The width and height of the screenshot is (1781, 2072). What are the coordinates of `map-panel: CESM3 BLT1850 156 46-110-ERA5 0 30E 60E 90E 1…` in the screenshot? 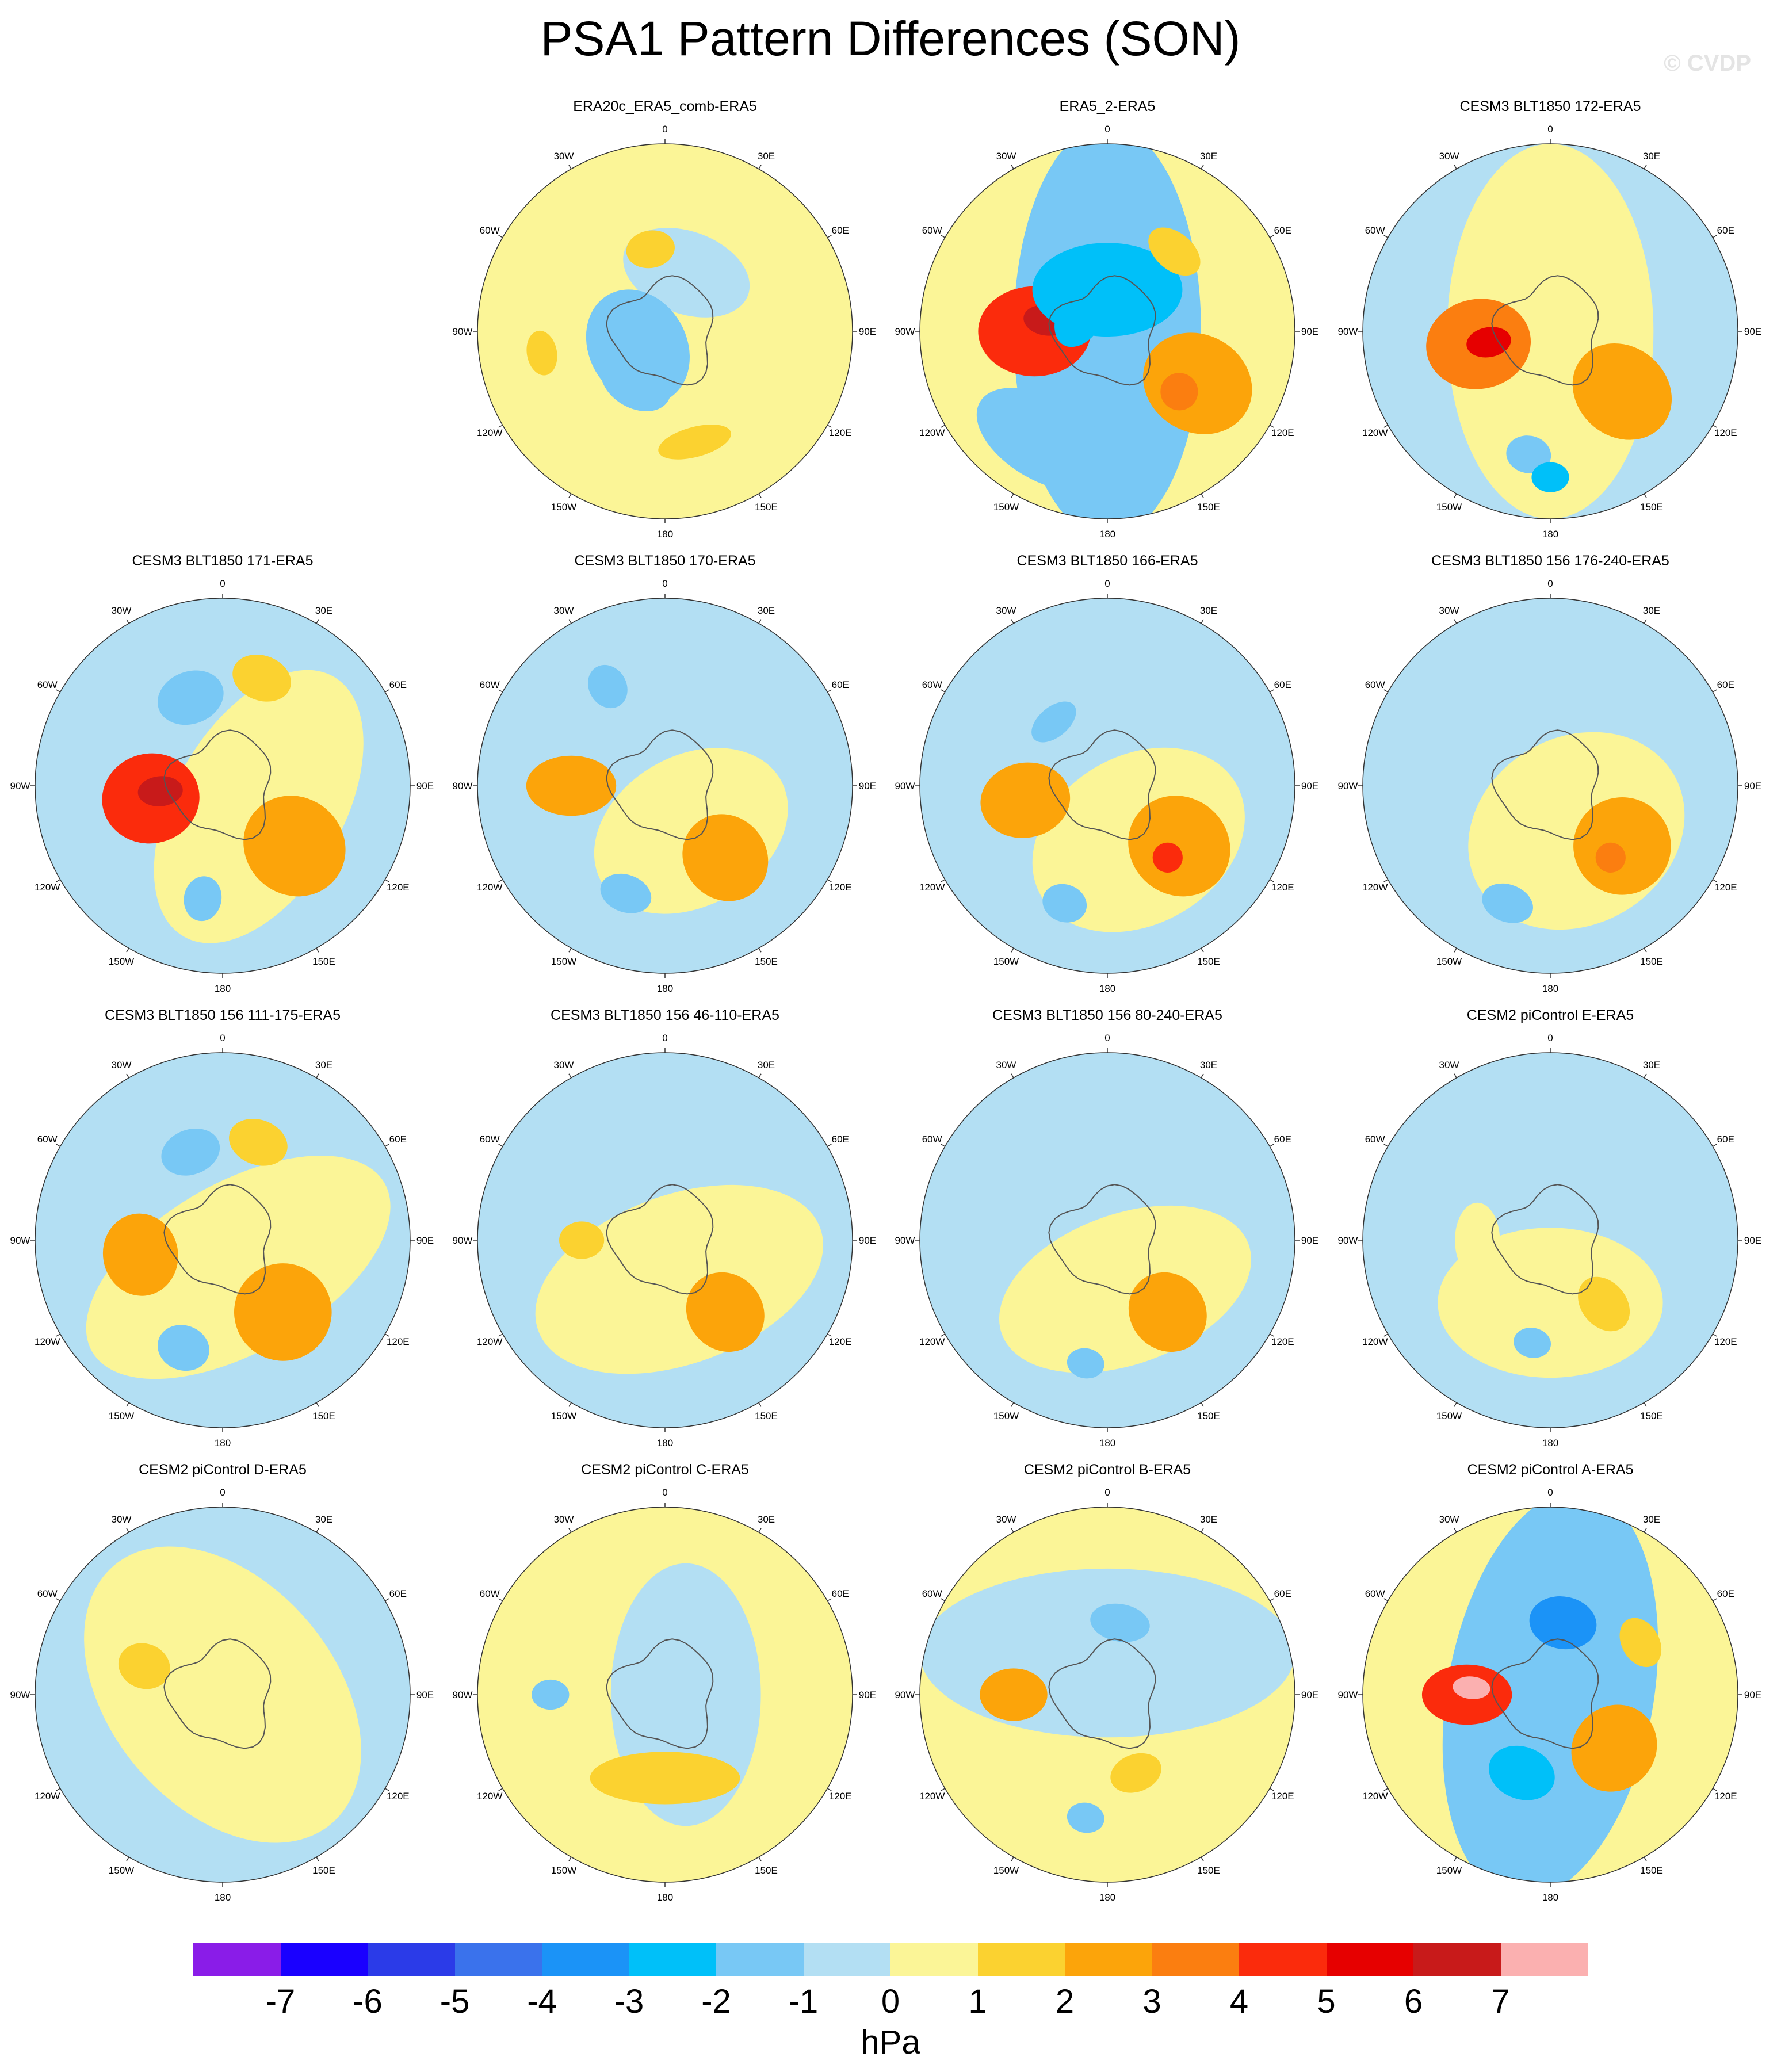 It's located at (665, 1233).